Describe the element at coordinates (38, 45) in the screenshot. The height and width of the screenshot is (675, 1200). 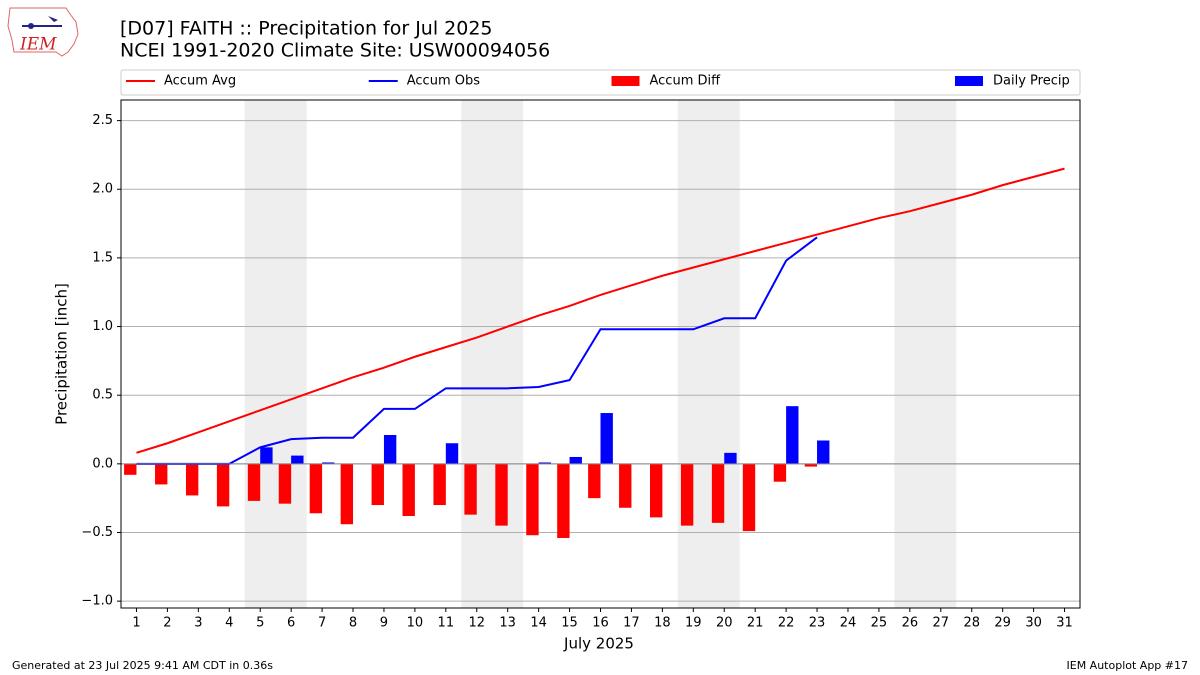
I see `logo-text: IEM` at that location.